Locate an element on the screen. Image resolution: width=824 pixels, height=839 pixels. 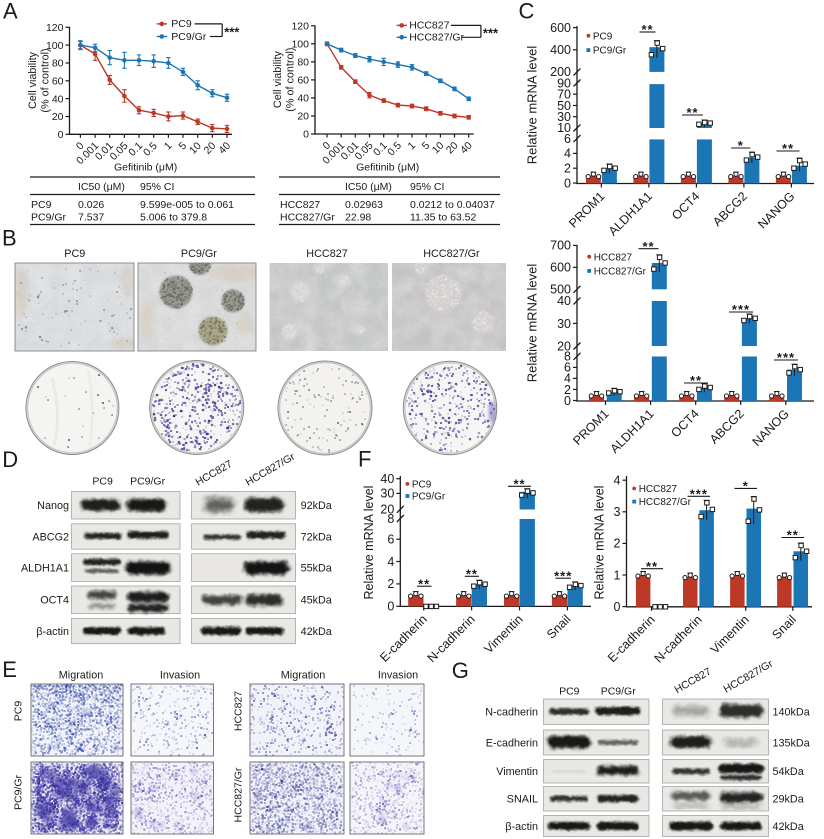
svg-text: 500 is located at coordinates (560, 290).